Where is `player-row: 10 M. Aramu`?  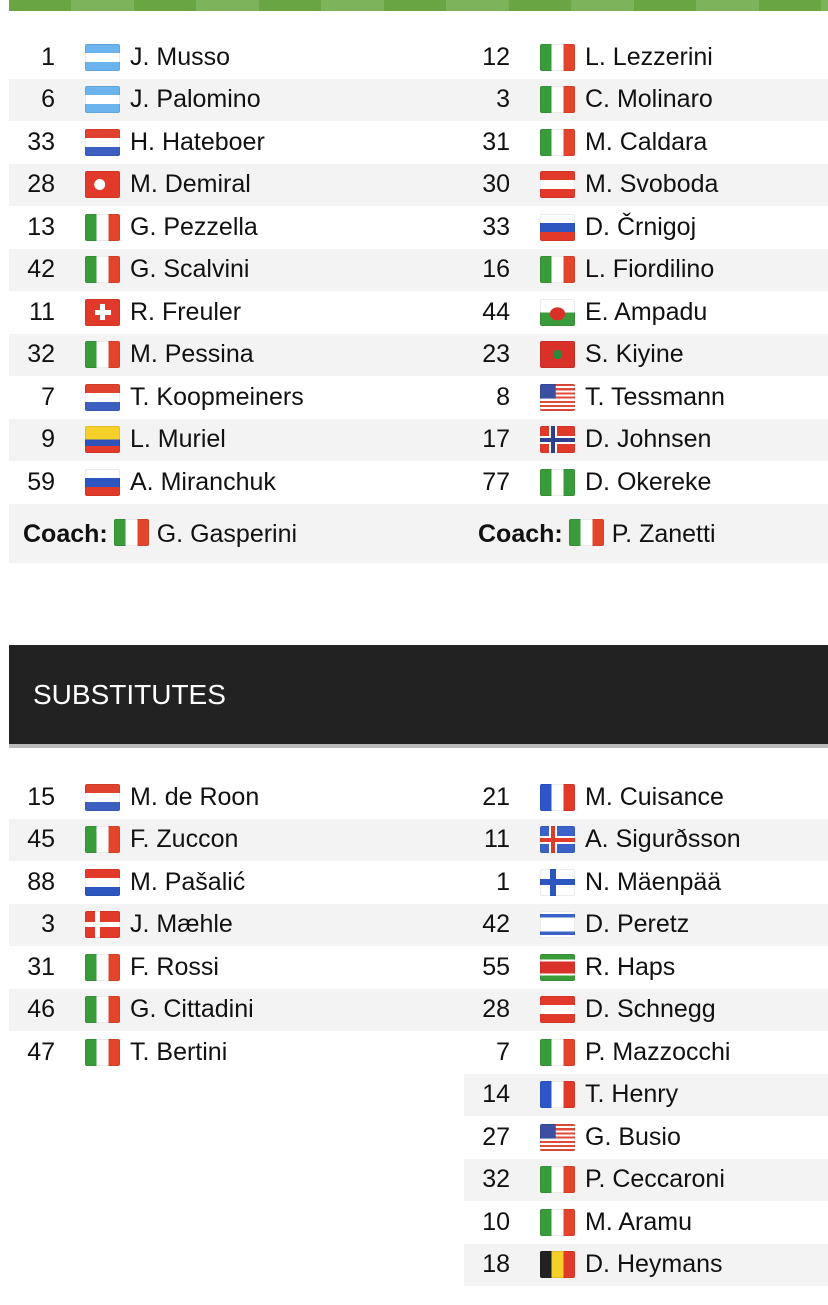 player-row: 10 M. Aramu is located at coordinates (646, 1222).